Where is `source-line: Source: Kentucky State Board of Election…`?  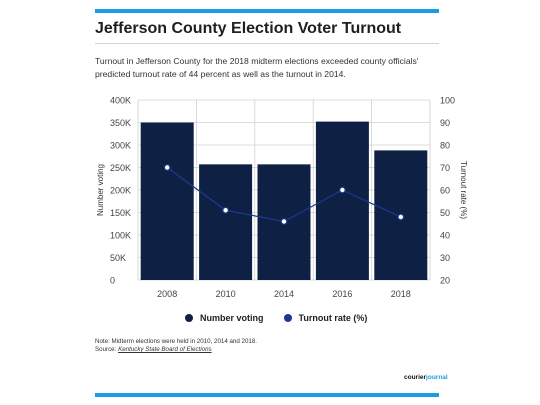 source-line: Source: Kentucky State Board of Election… is located at coordinates (176, 350).